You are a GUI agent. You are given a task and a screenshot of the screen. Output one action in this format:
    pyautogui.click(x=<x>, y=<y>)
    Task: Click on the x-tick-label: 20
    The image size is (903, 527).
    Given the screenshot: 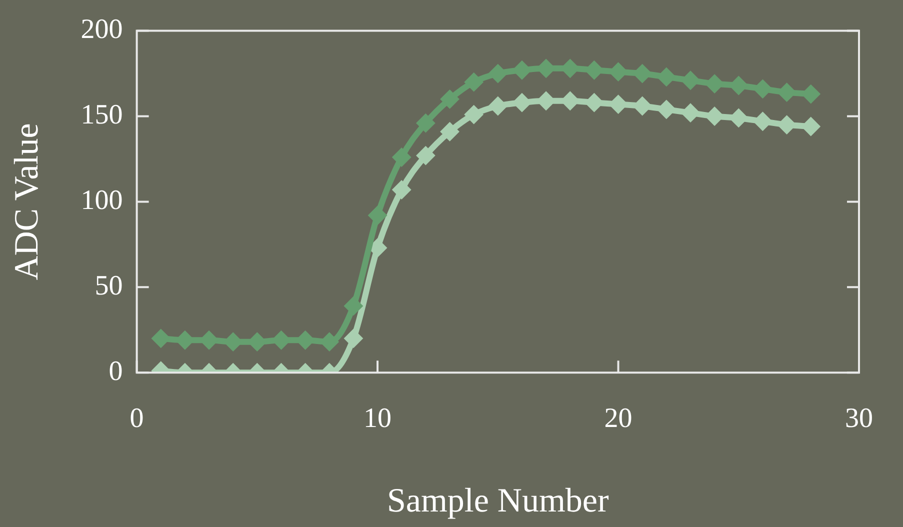 What is the action you would take?
    pyautogui.click(x=618, y=418)
    